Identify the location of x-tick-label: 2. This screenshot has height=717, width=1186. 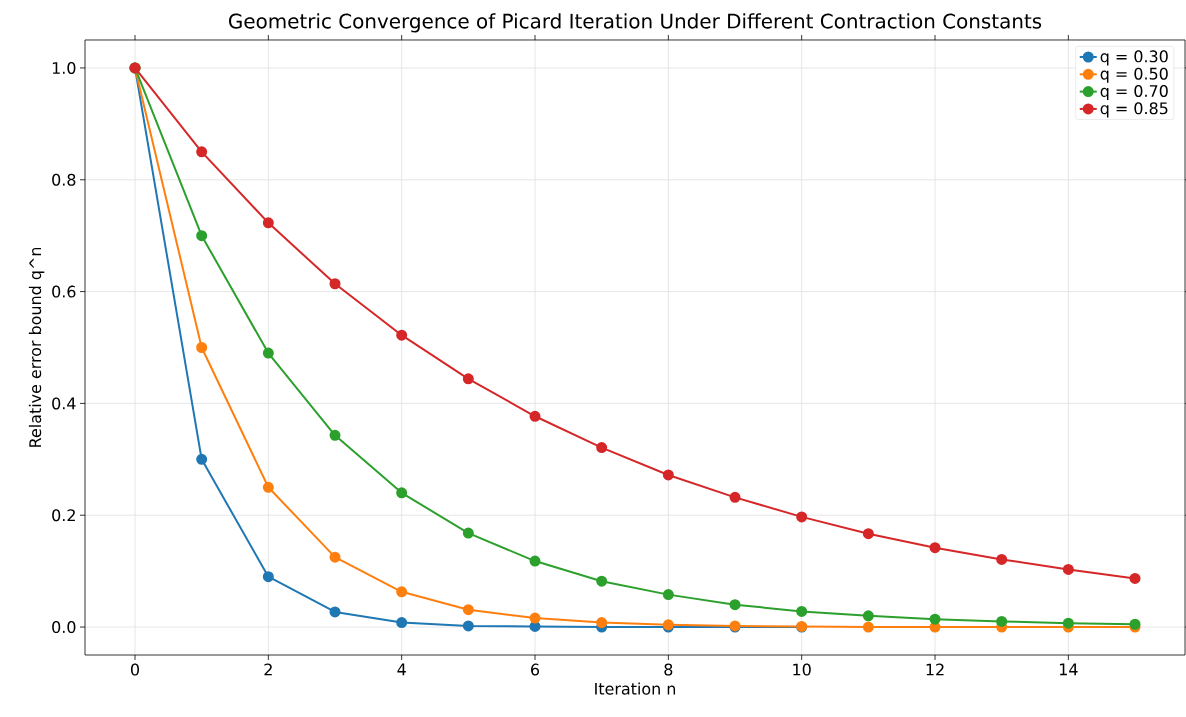
(268, 669).